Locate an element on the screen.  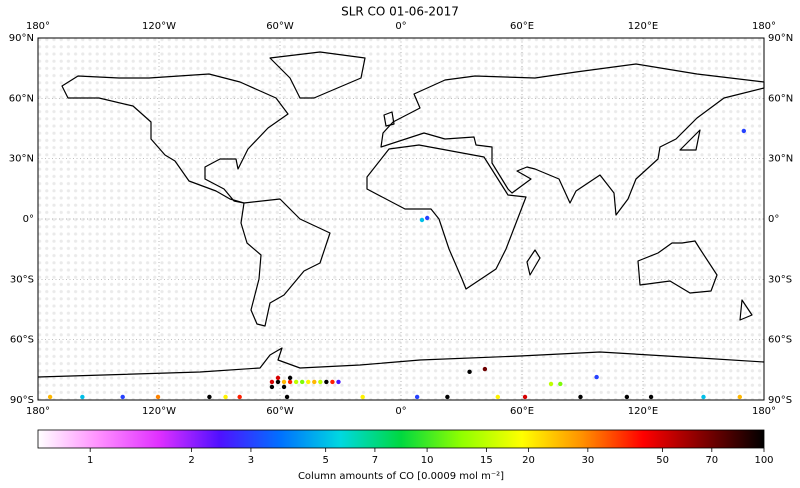
x-tick-label-top: 60°E is located at coordinates (522, 26).